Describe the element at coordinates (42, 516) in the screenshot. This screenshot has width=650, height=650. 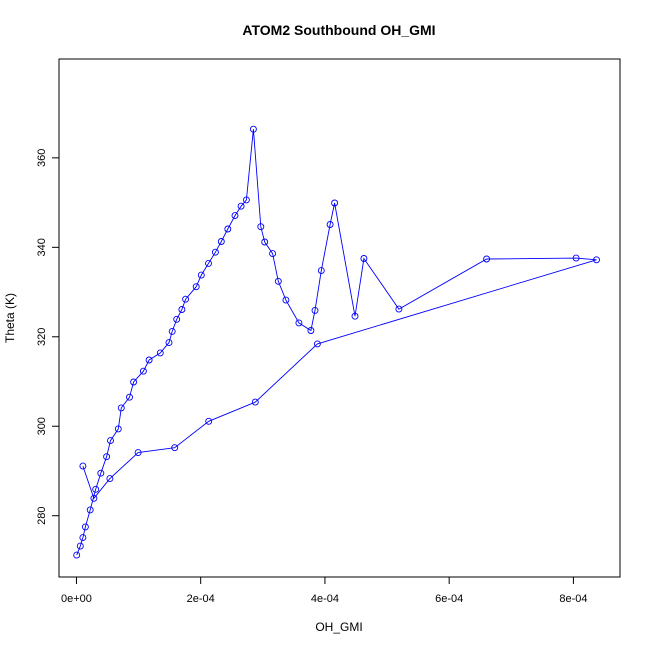
I see `y-tick-label: 280` at that location.